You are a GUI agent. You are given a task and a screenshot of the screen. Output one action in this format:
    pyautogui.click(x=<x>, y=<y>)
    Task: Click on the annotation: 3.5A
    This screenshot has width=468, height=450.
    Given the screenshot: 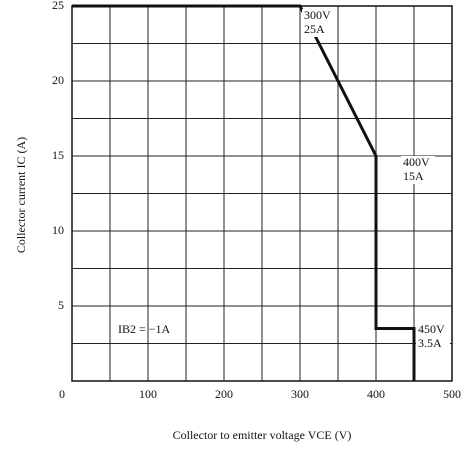 What is the action you would take?
    pyautogui.click(x=430, y=343)
    